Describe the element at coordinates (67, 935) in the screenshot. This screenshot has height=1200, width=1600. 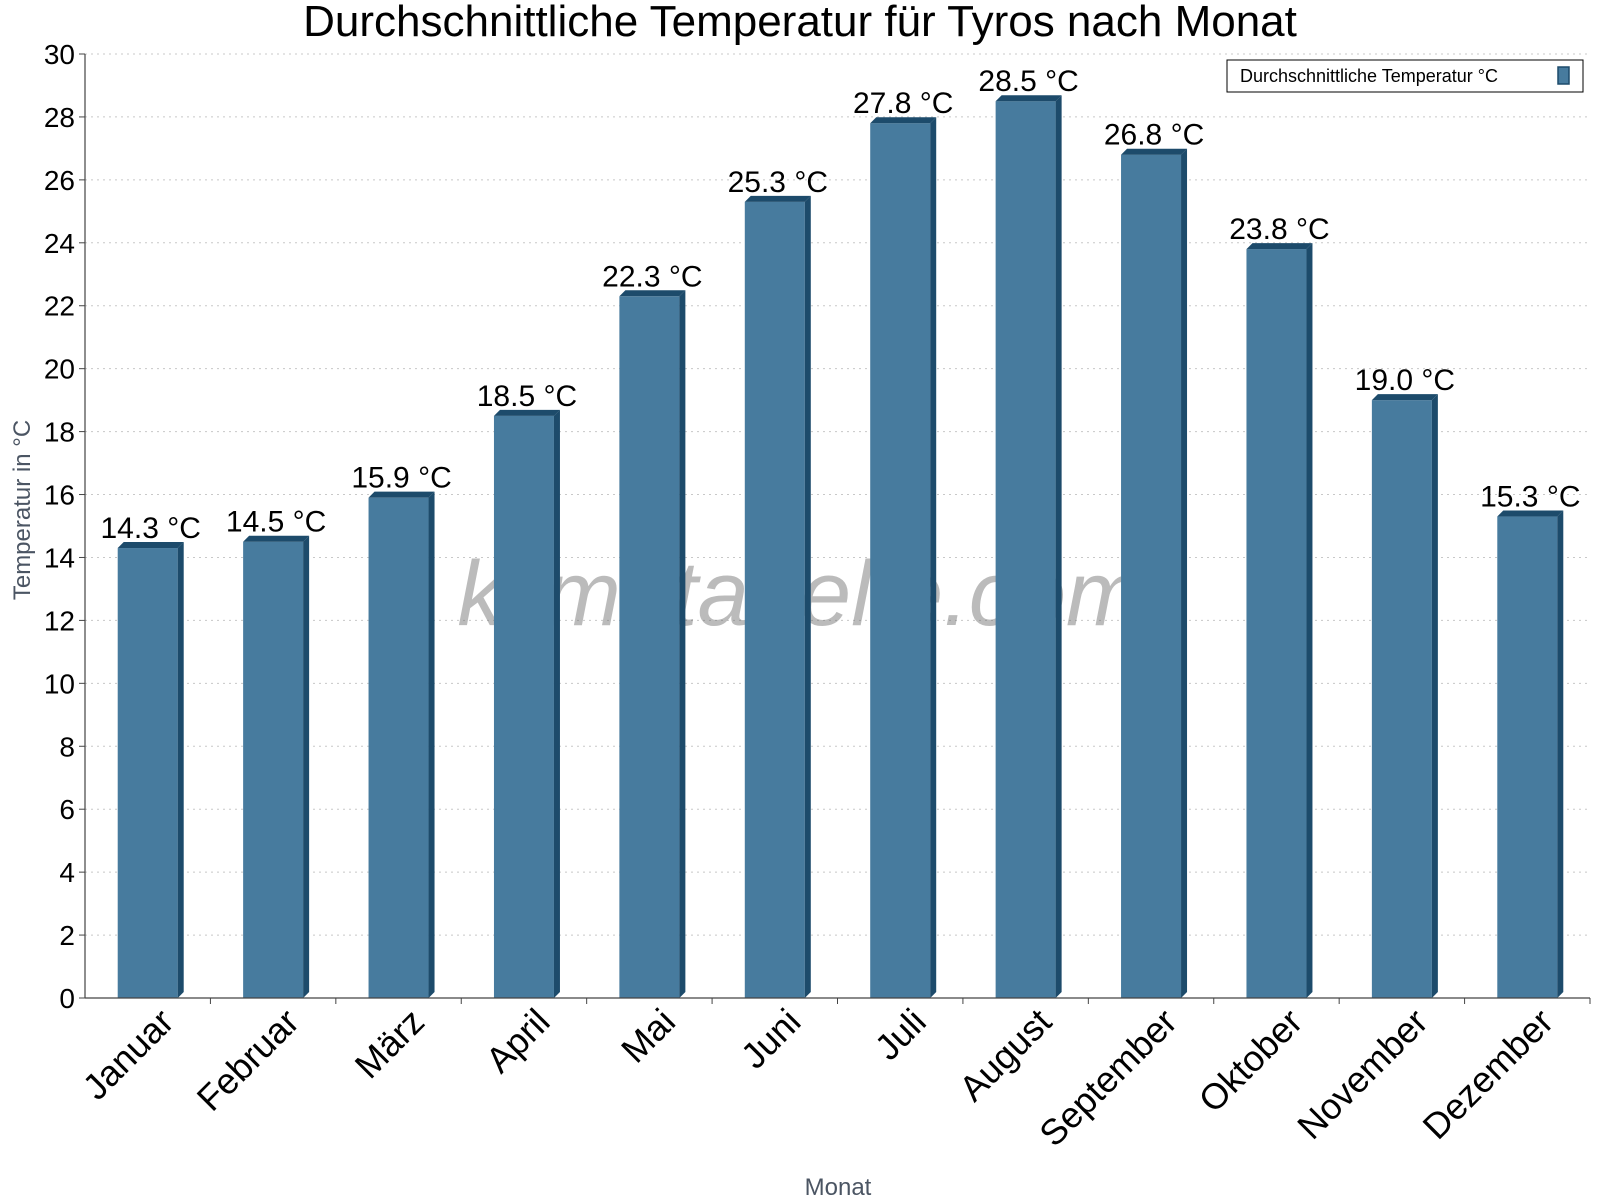
I see `y-tick-label: 2` at that location.